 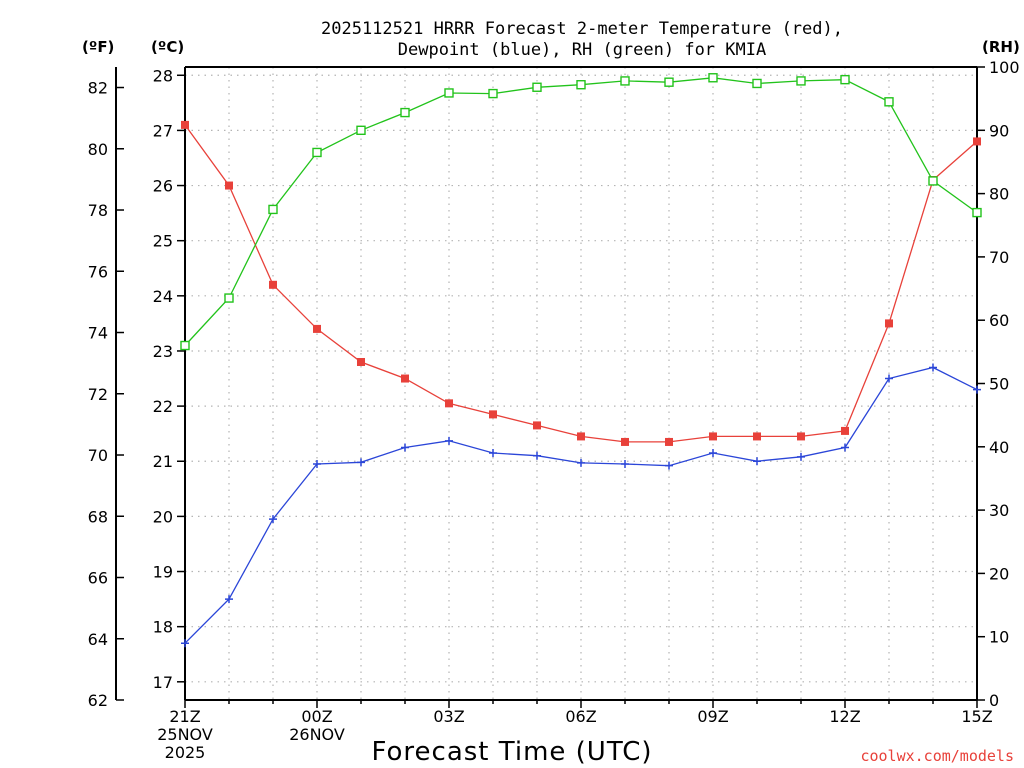 What do you see at coordinates (580, 716) in the screenshot?
I see `x-tick-label: 06Z` at bounding box center [580, 716].